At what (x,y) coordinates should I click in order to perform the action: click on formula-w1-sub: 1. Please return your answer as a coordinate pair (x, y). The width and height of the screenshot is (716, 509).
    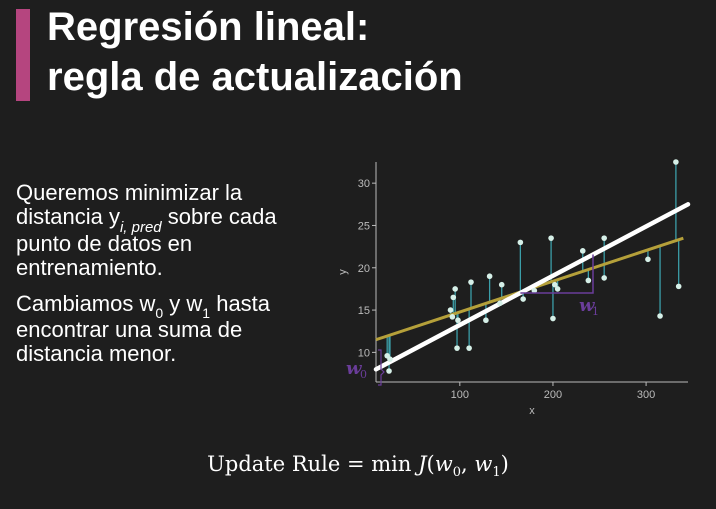
    Looking at the image, I should click on (496, 473).